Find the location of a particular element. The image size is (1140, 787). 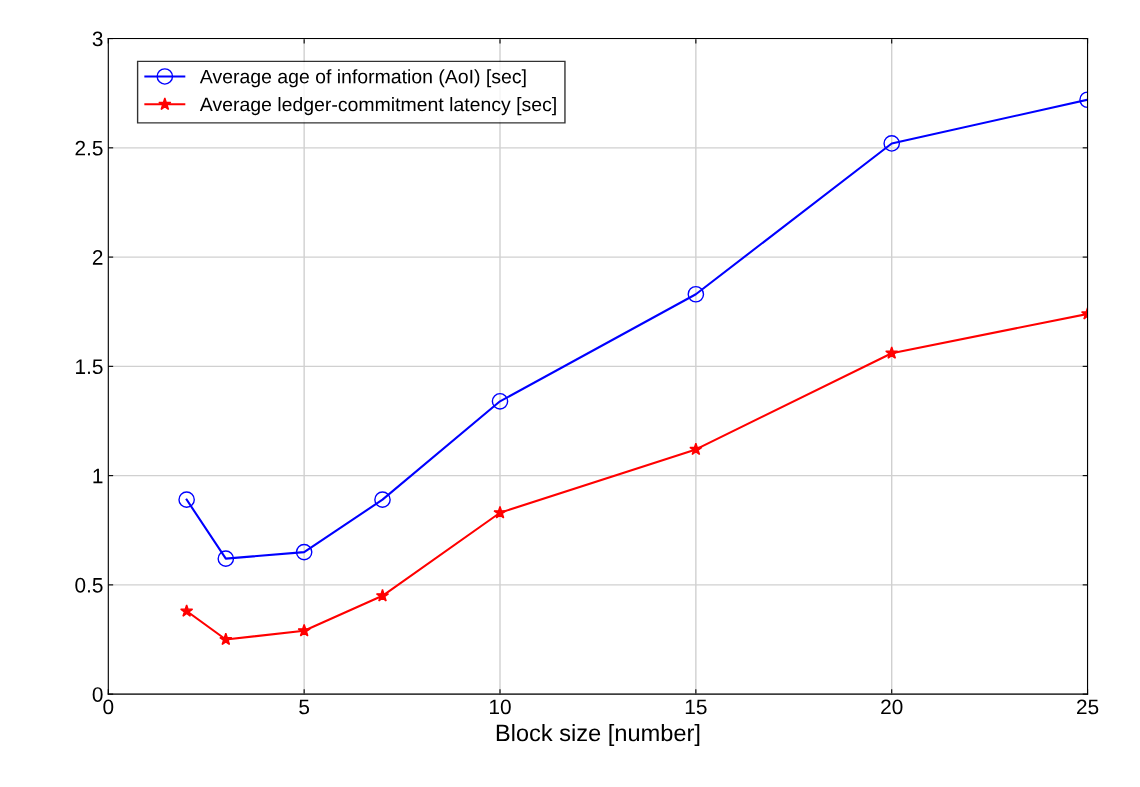

y-tick-label: 3 is located at coordinates (97, 39).